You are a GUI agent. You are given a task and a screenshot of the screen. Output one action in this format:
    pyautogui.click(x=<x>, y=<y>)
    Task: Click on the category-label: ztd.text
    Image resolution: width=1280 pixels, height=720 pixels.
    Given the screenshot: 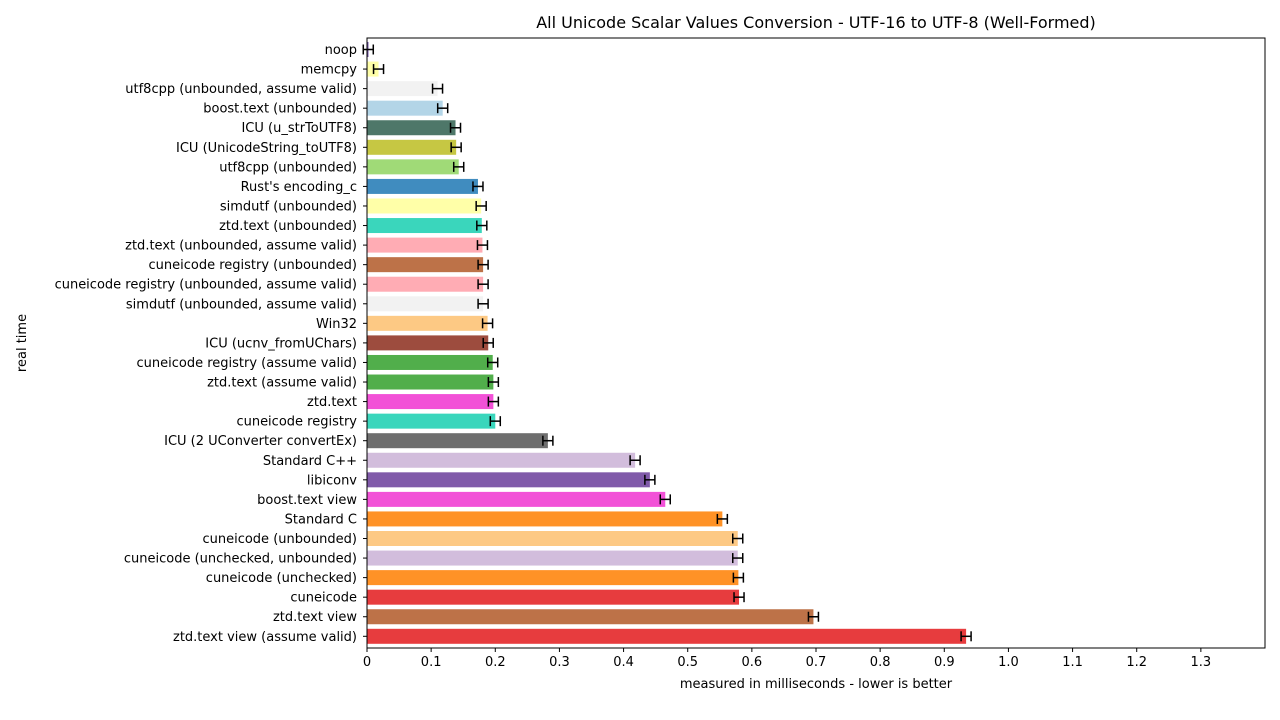 What is the action you would take?
    pyautogui.click(x=332, y=402)
    